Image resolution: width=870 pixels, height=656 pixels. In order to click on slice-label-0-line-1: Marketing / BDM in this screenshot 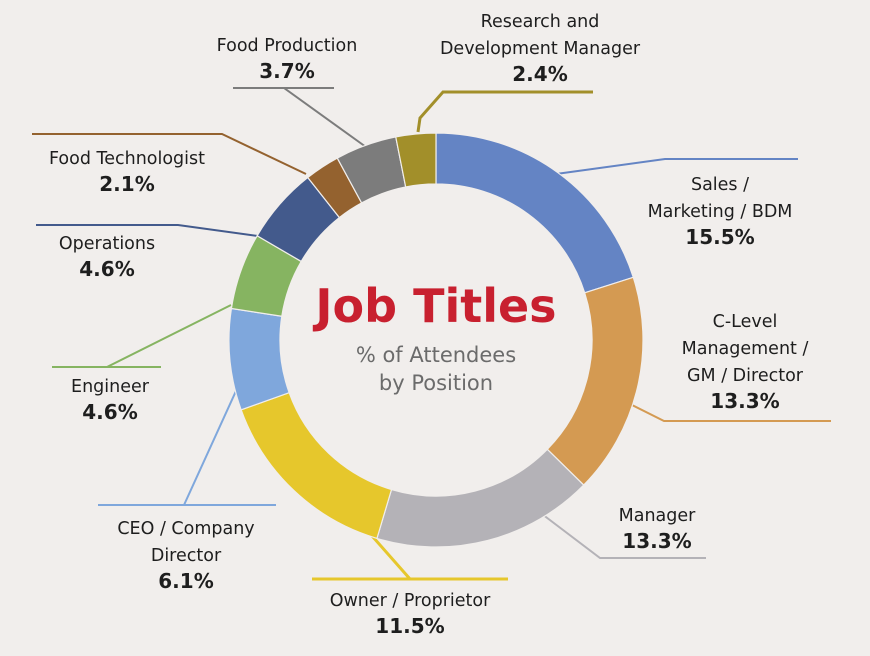, I will do `click(720, 212)`.